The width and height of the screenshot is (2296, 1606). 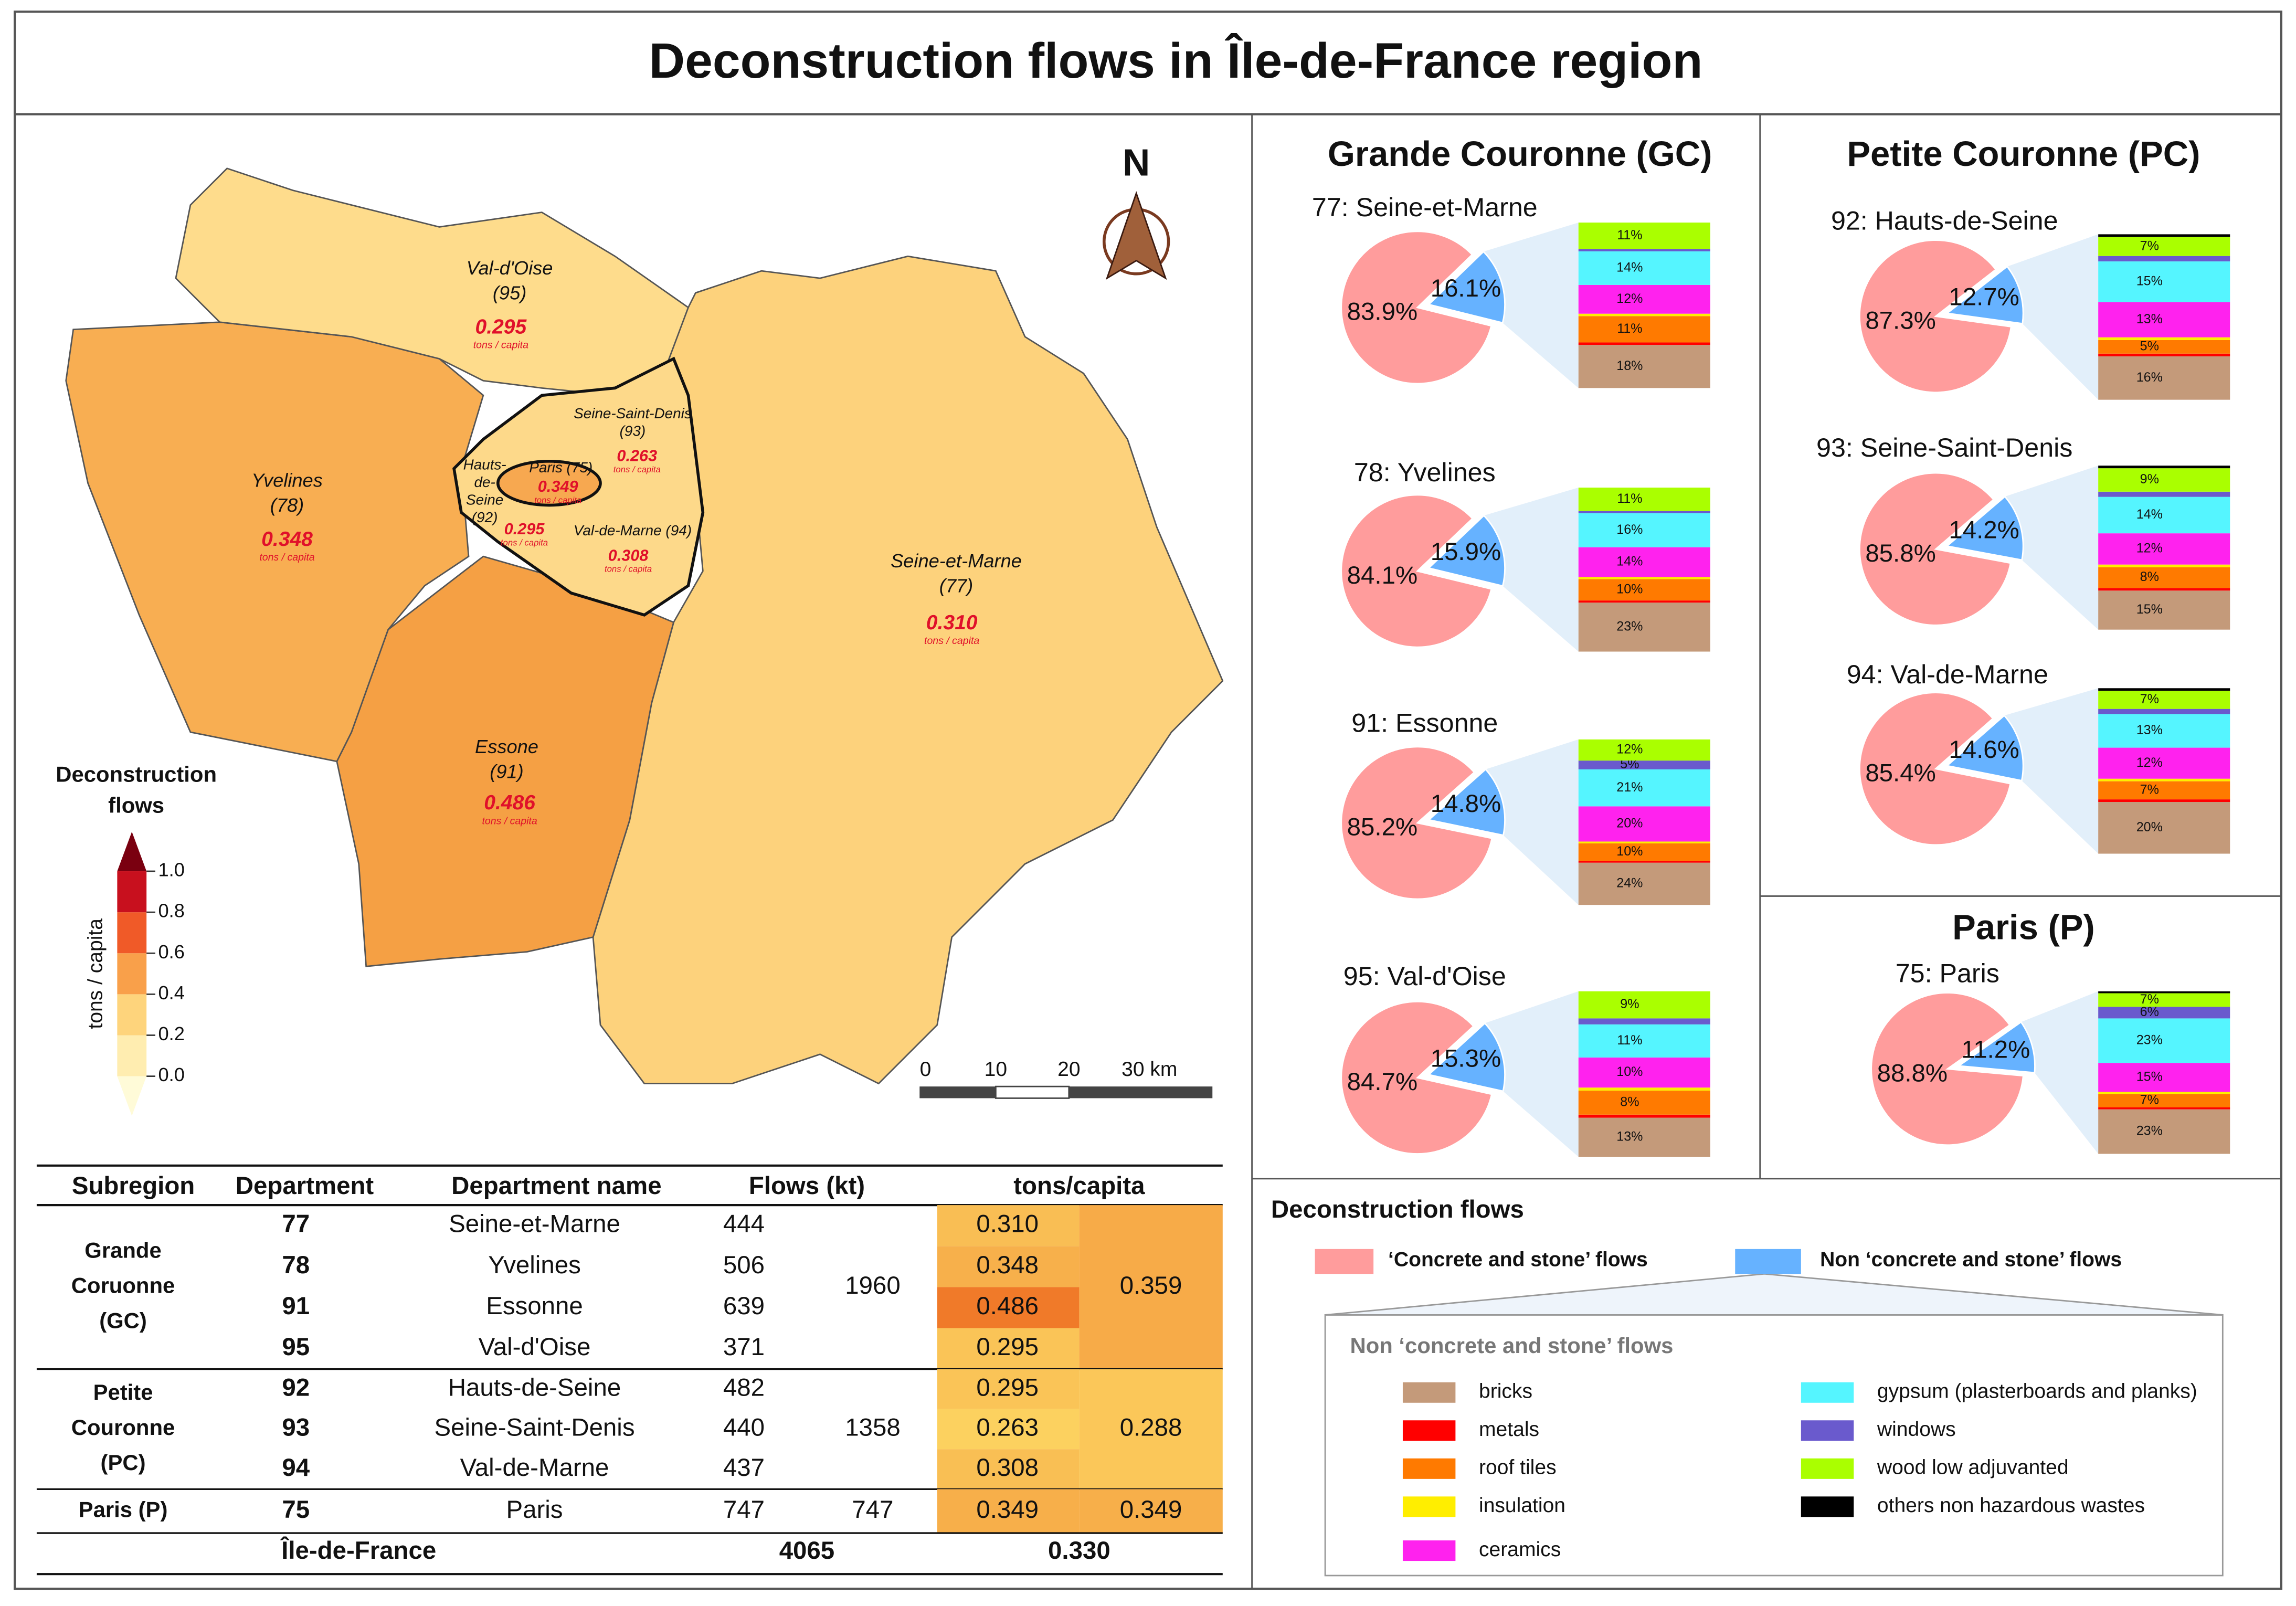 I want to click on dept-label: (95), so click(x=509, y=292).